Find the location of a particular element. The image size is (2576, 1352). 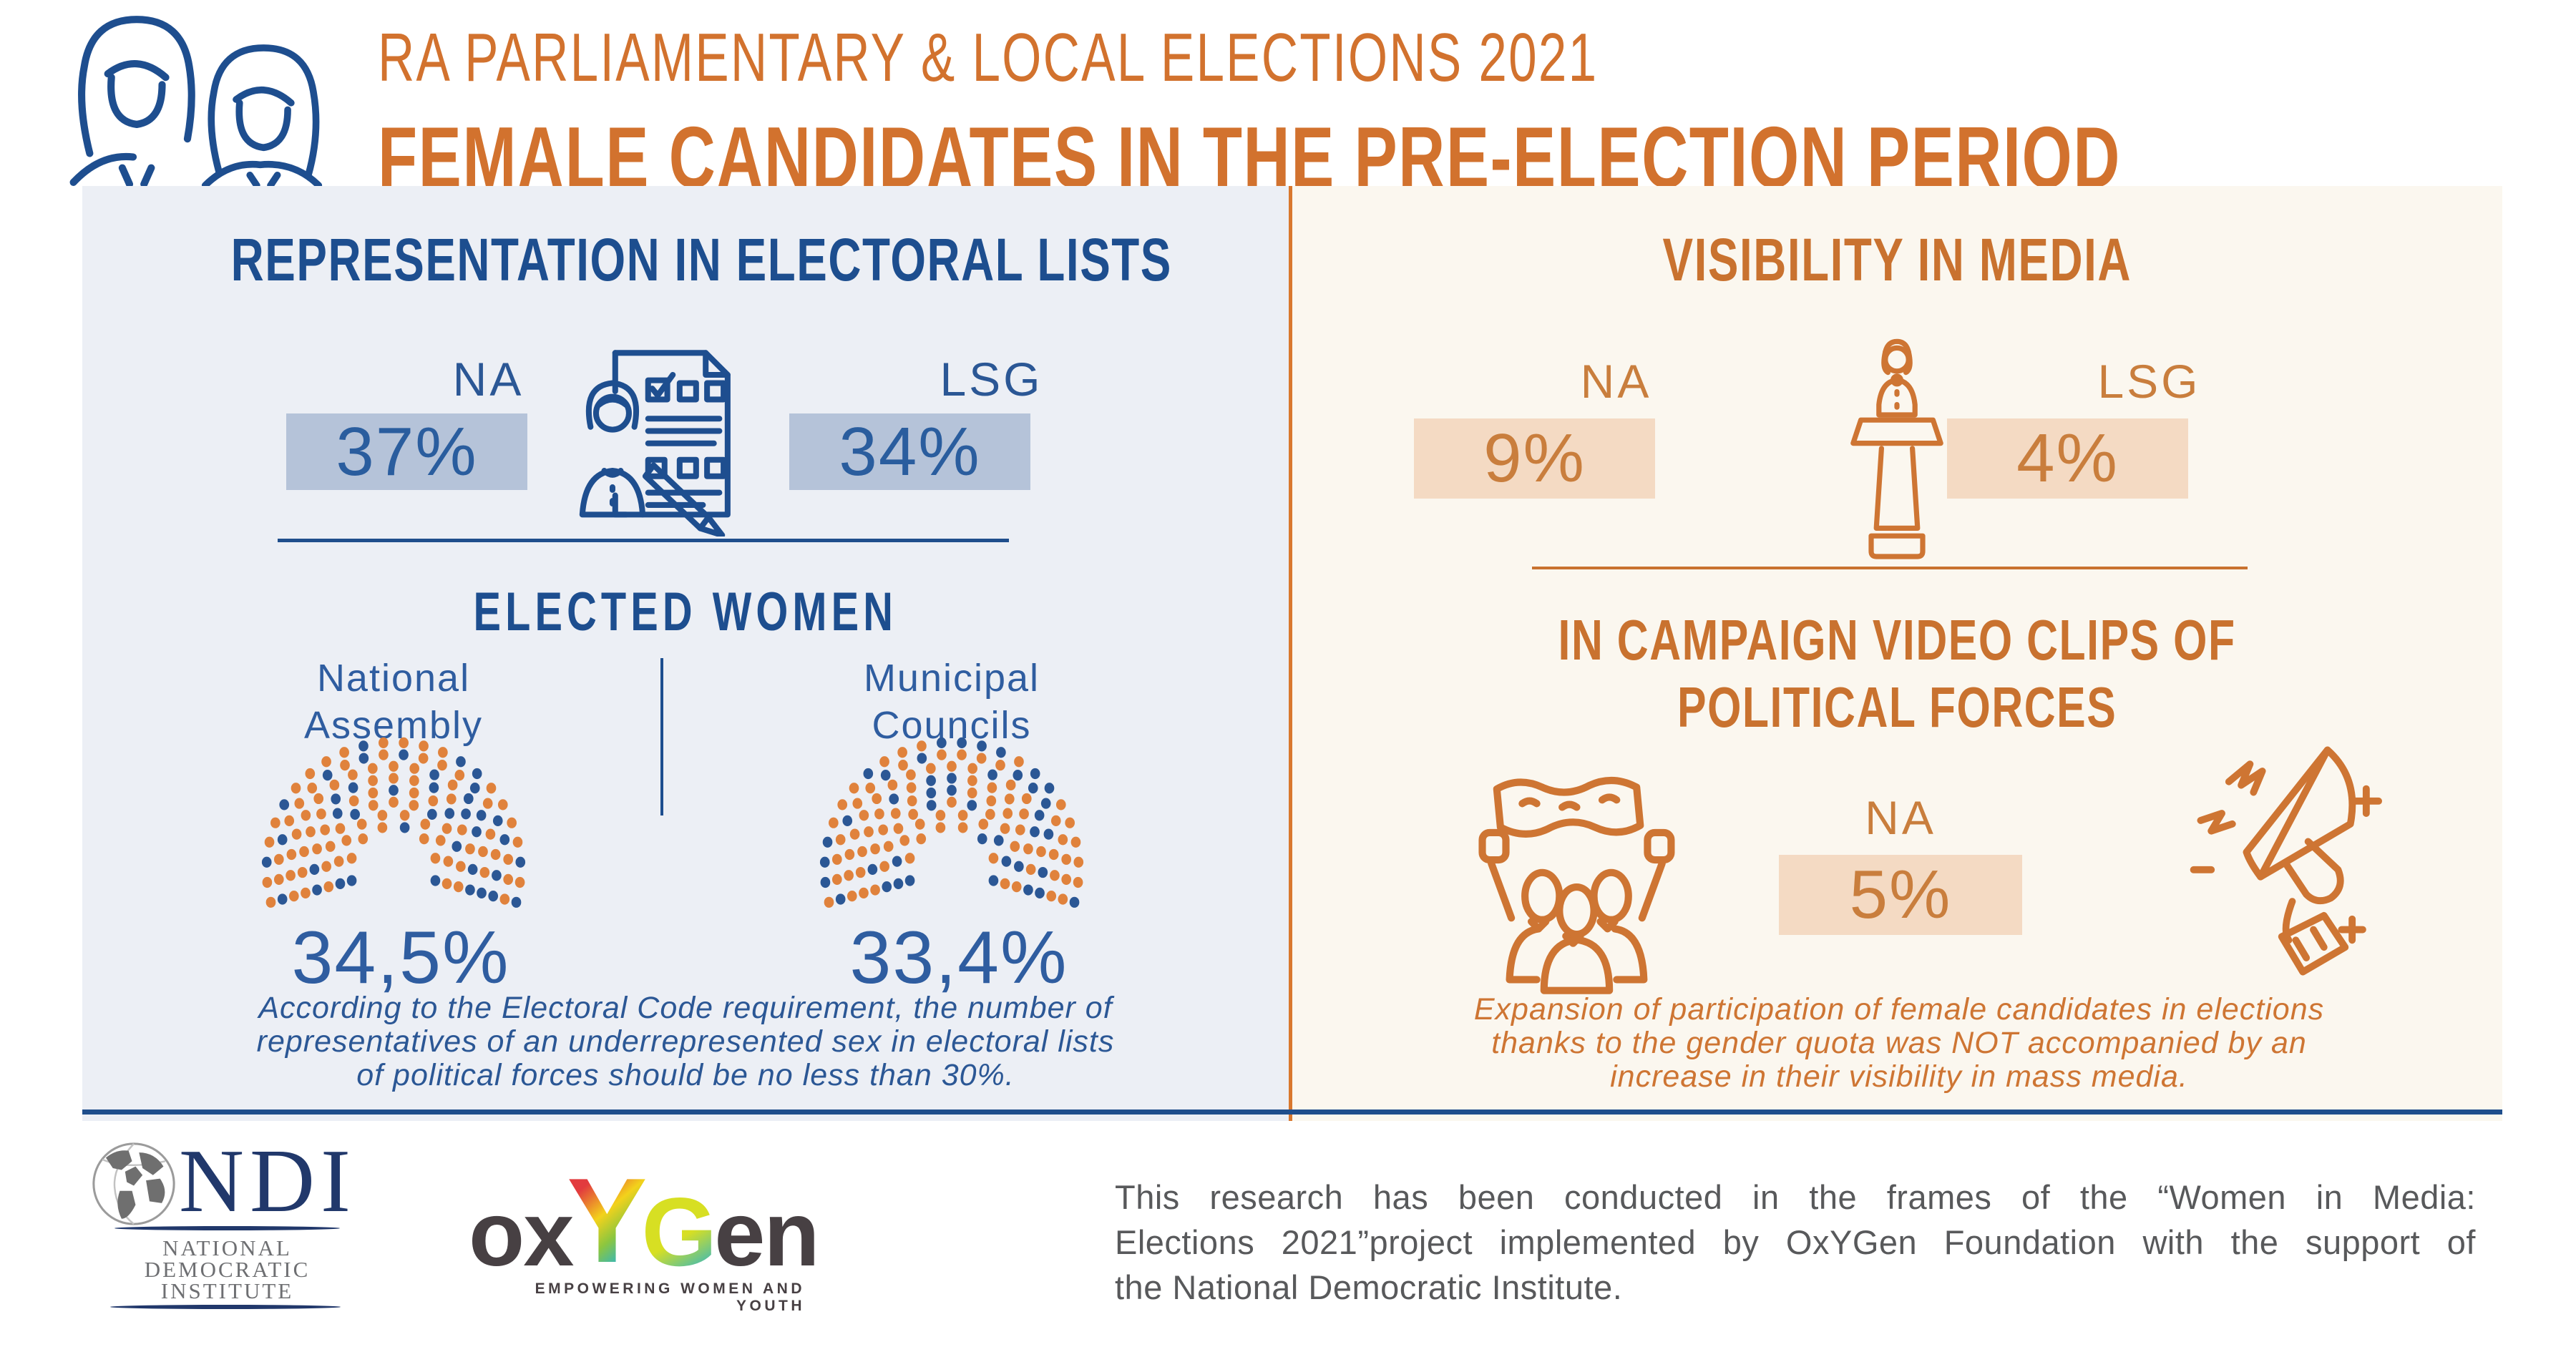

elected-women-divider is located at coordinates (661, 736).